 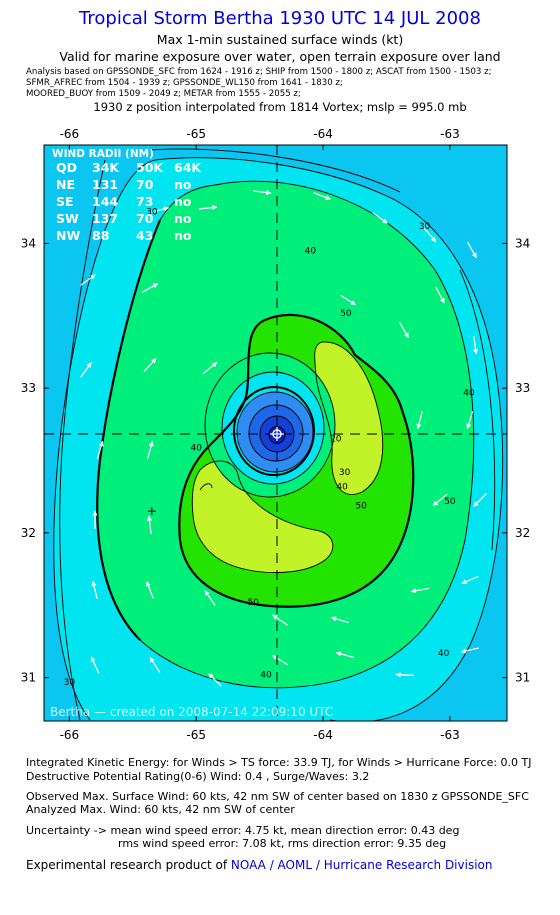 What do you see at coordinates (65, 201) in the screenshot?
I see `wind-radii-cell: SE` at bounding box center [65, 201].